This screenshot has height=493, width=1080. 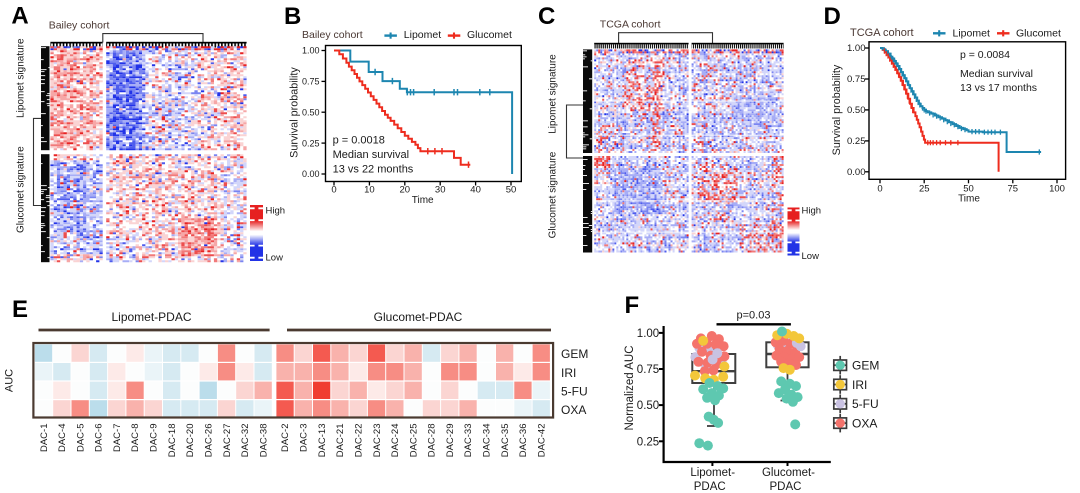 What do you see at coordinates (405, 190) in the screenshot?
I see `svg-text: 20` at bounding box center [405, 190].